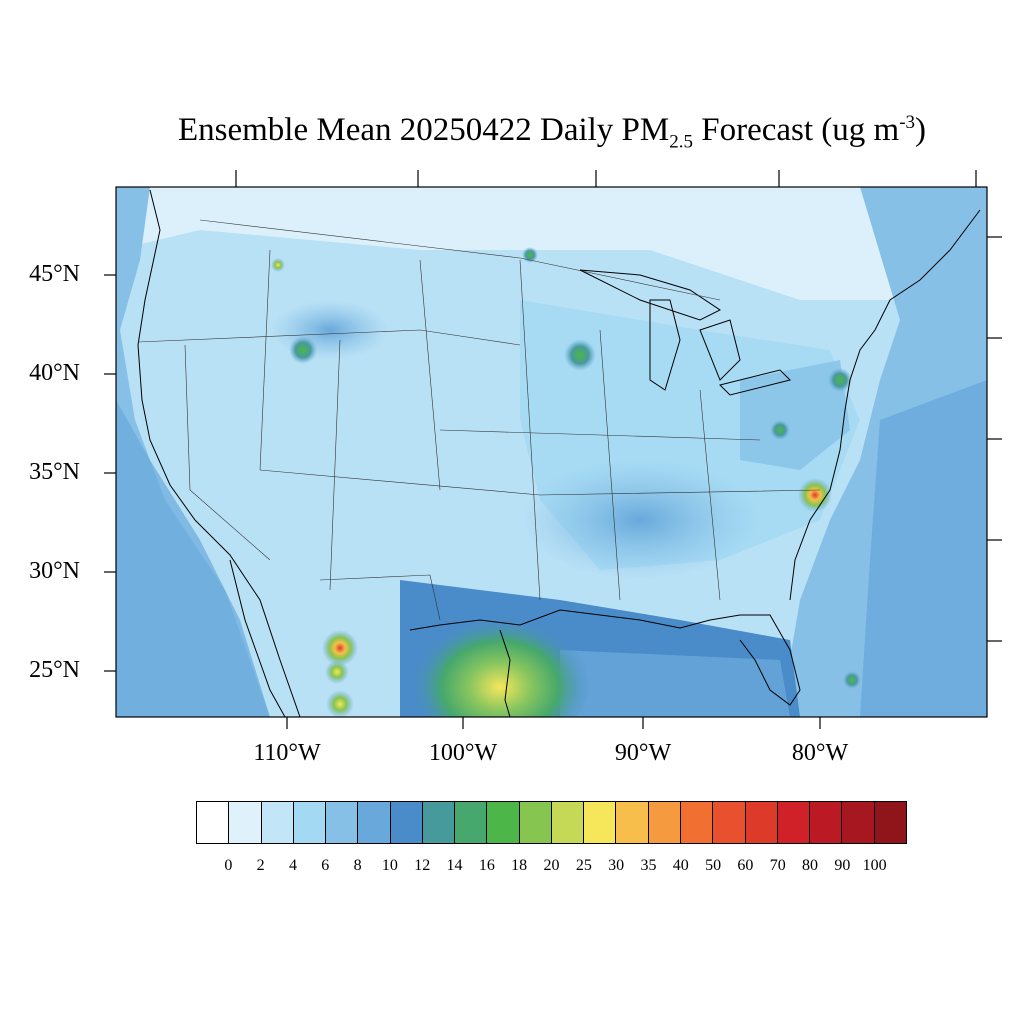 The height and width of the screenshot is (1024, 1024). I want to click on coastline-pacific, so click(219, 453).